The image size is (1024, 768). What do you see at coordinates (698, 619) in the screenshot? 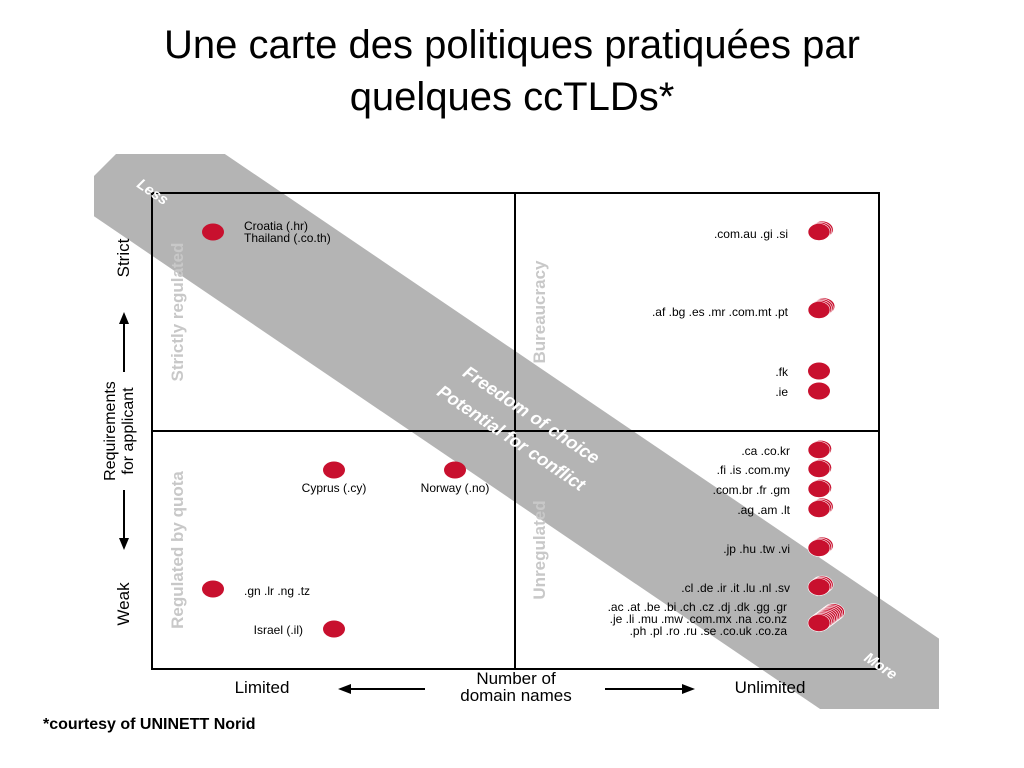
I see `cctld-label: .je .li .mu .mw .com.mx .na .co.nz` at bounding box center [698, 619].